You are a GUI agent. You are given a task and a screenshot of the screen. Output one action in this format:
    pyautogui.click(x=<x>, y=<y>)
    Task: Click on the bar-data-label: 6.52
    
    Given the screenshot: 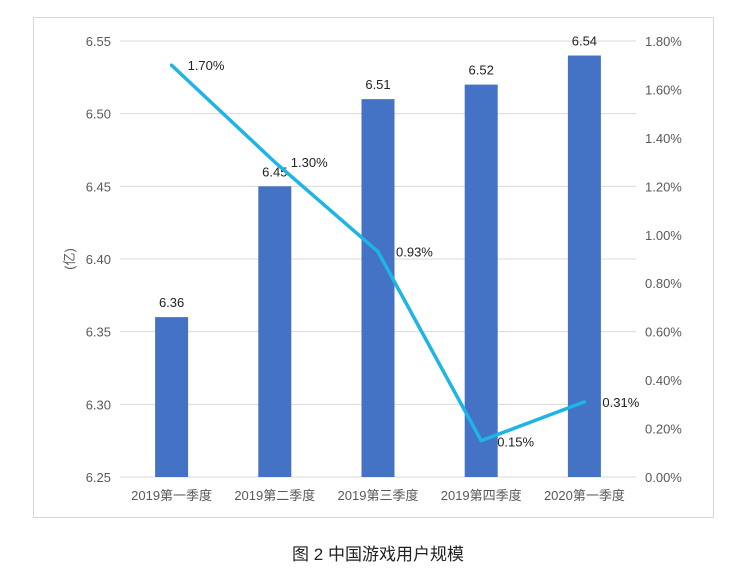 What is the action you would take?
    pyautogui.click(x=481, y=70)
    